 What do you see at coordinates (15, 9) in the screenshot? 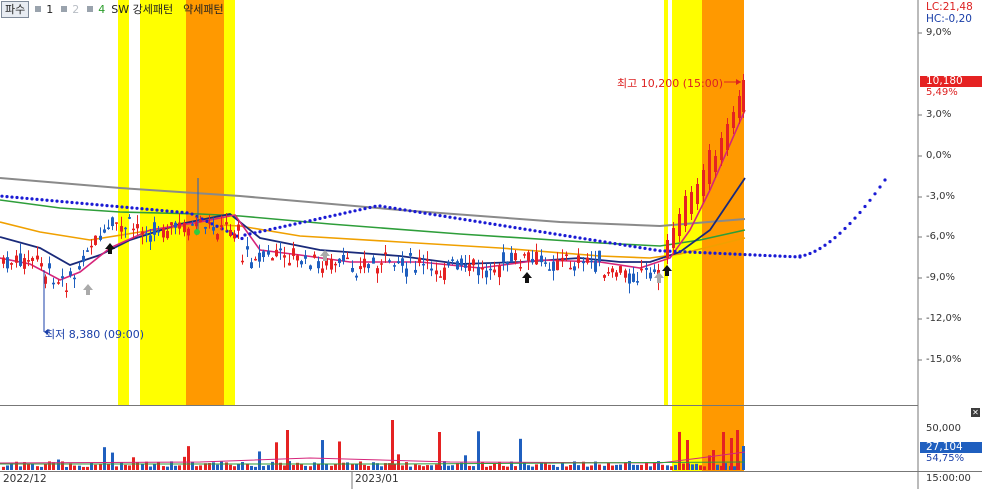
I see `tab-pasu: 파수` at bounding box center [15, 9].